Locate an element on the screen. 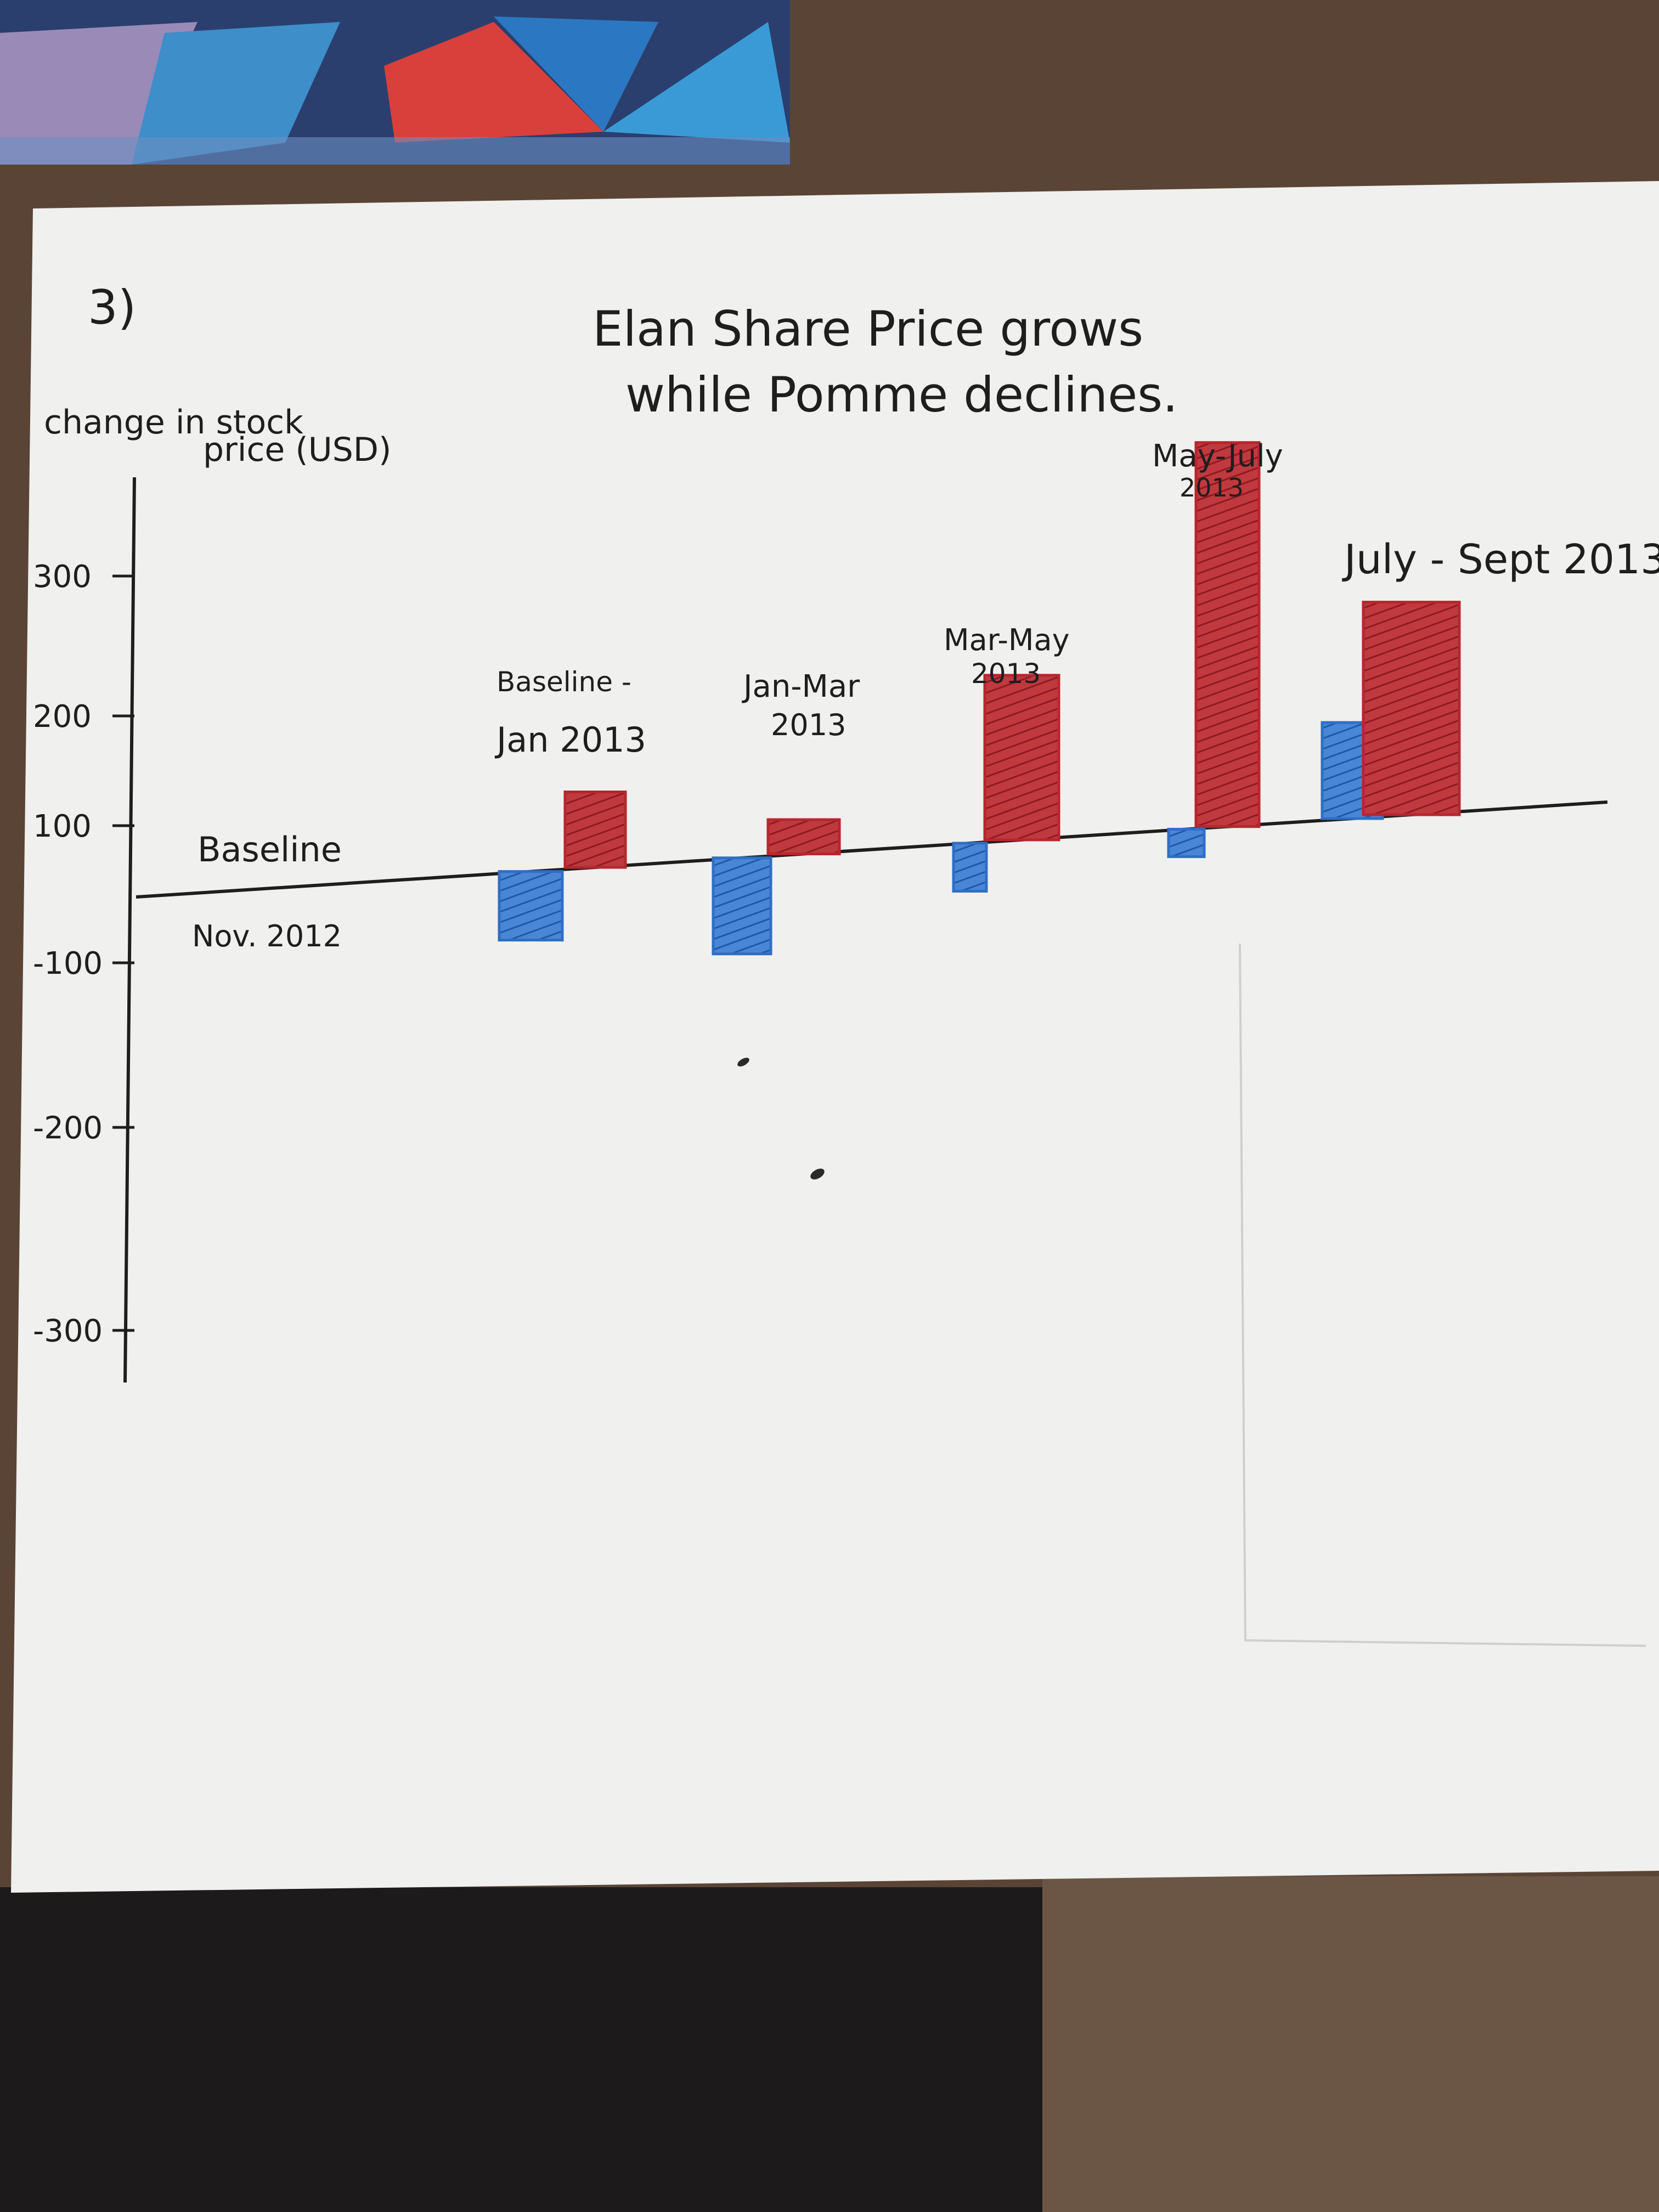 Image resolution: width=1659 pixels, height=2212 pixels. y-axis-label-line-2: price (USD) is located at coordinates (297, 450).